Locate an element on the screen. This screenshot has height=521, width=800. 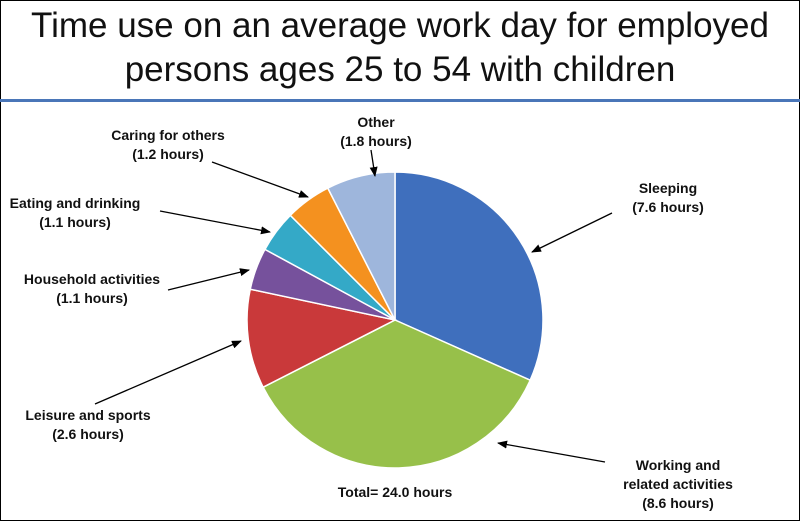
slice-label-0-line-0: Sleeping is located at coordinates (668, 188).